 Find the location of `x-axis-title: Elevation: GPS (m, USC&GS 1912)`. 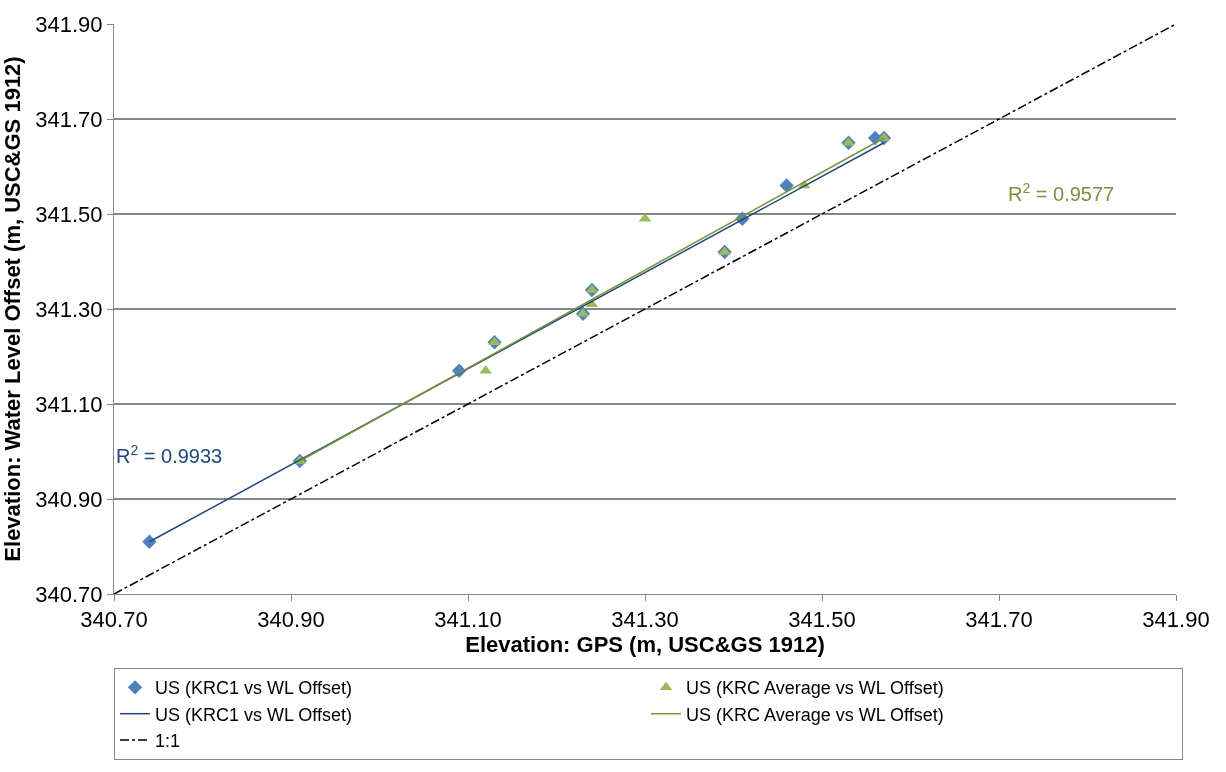

x-axis-title: Elevation: GPS (m, USC&GS 1912) is located at coordinates (645, 645).